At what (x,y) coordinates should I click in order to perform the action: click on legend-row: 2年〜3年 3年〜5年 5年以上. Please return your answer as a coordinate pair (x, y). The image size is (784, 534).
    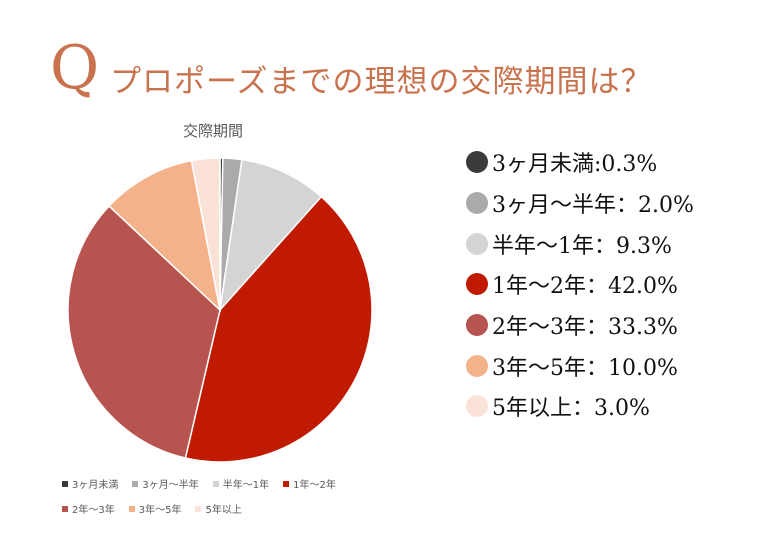
    Looking at the image, I should click on (232, 508).